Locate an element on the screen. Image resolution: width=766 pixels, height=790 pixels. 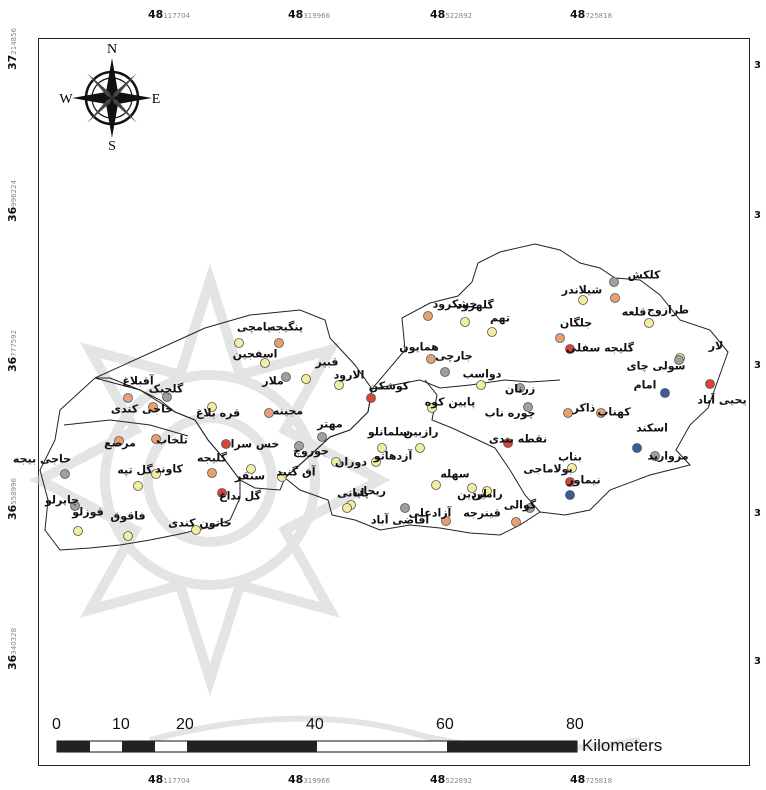
place-label: تلخاب is located at coordinates (172, 440).